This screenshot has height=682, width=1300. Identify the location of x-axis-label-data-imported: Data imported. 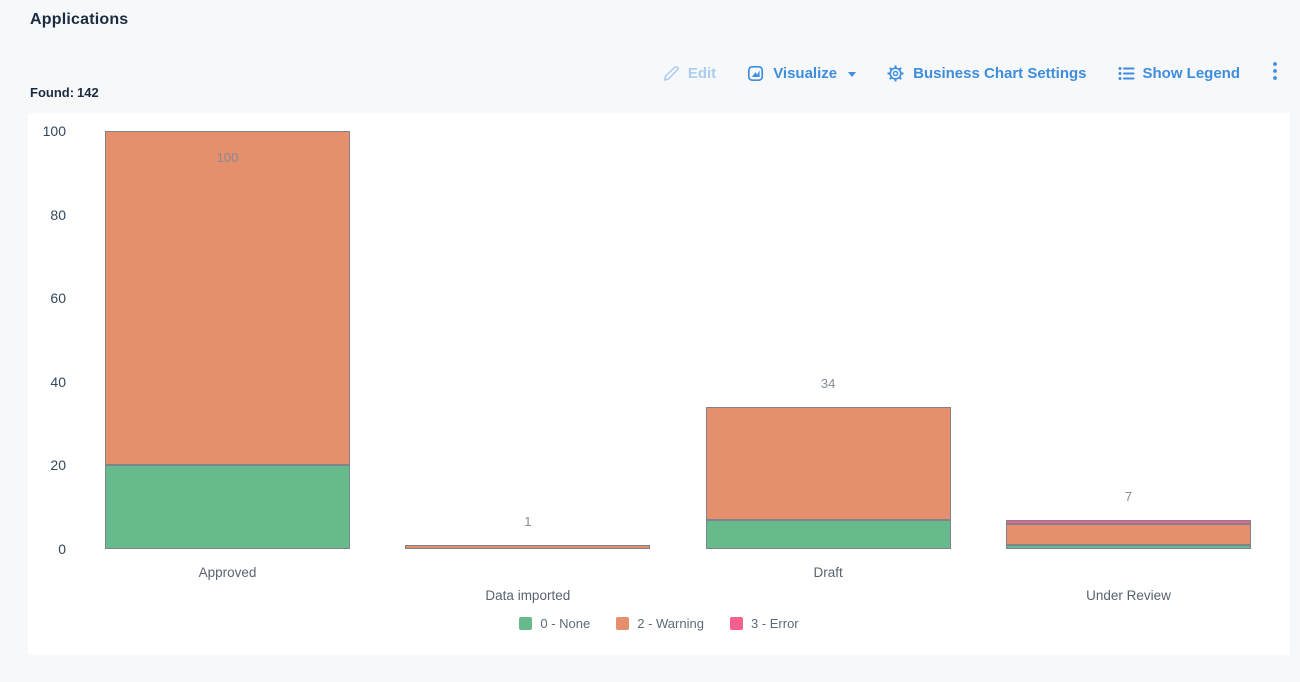
(528, 595).